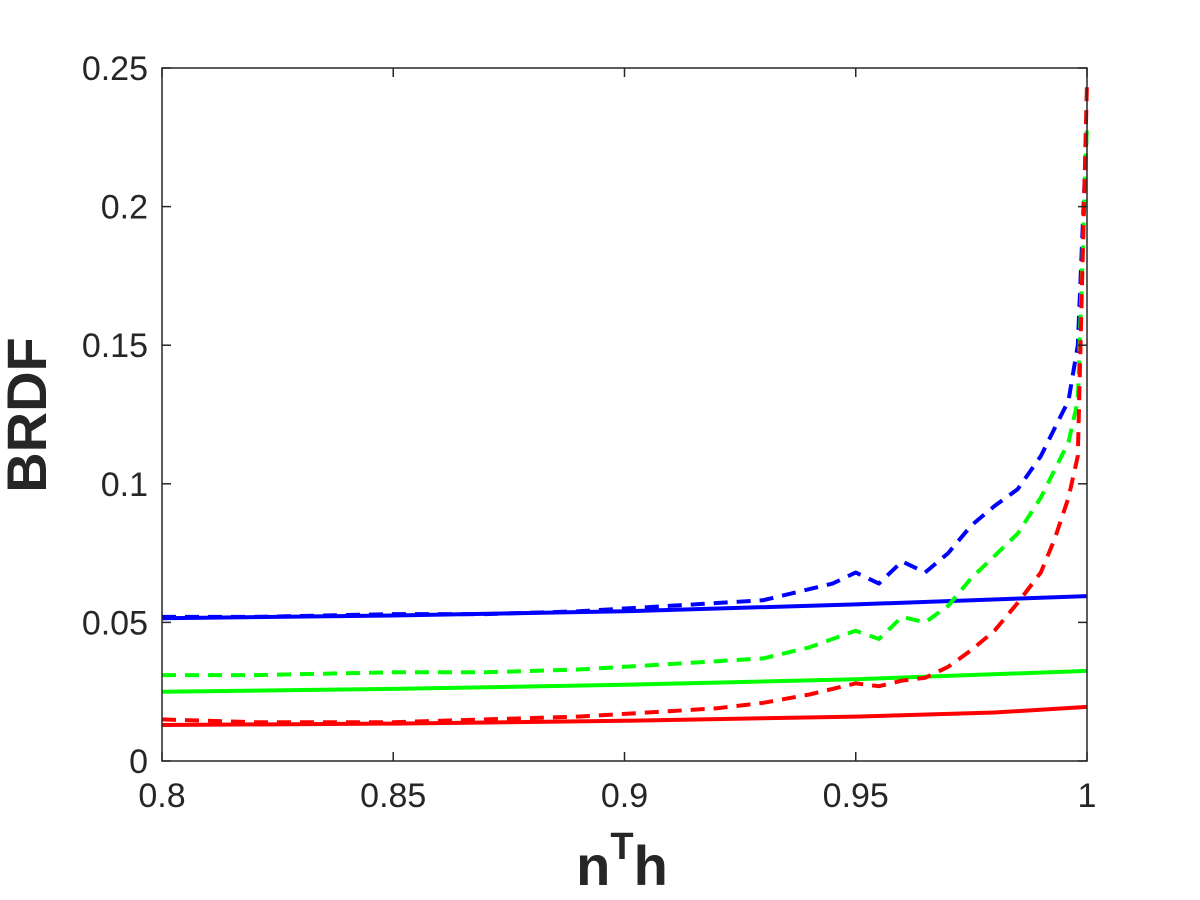 The width and height of the screenshot is (1200, 900). I want to click on x-tick-label: 0.8, so click(161, 796).